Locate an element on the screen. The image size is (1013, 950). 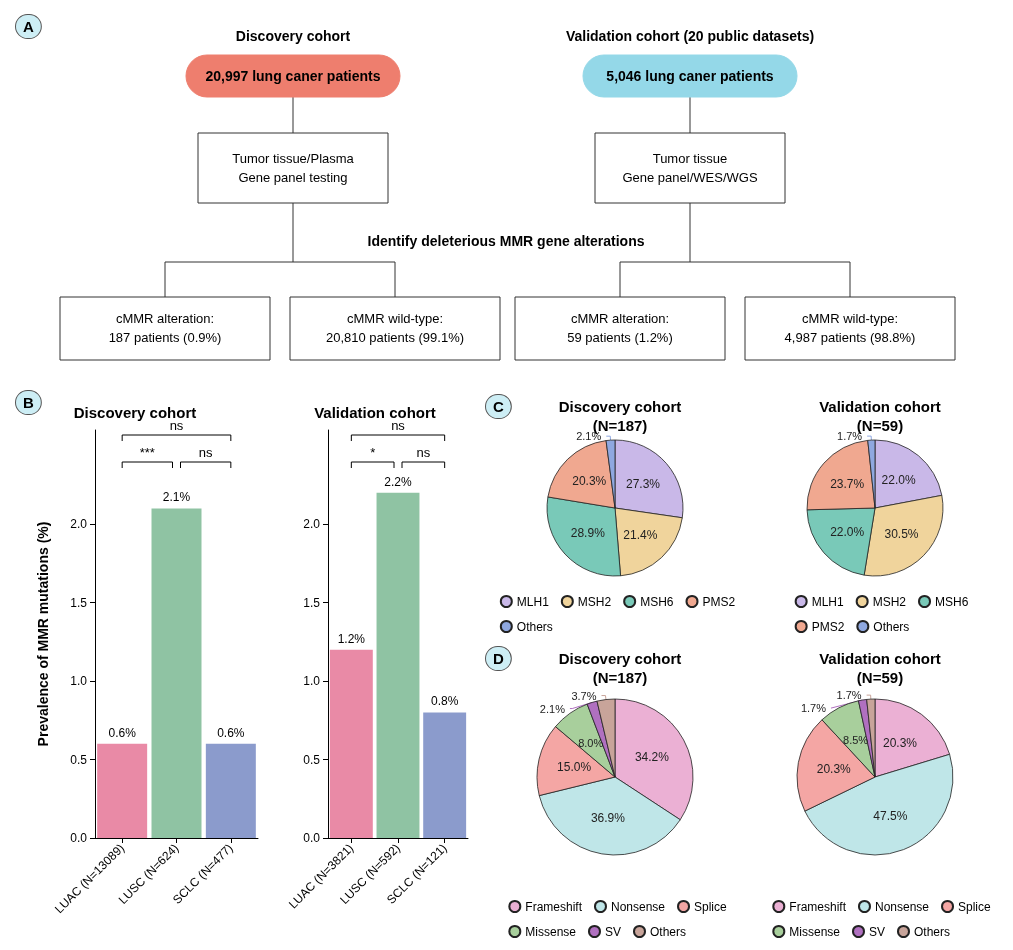
text: 5,046 lung caner patients is located at coordinates (690, 76).